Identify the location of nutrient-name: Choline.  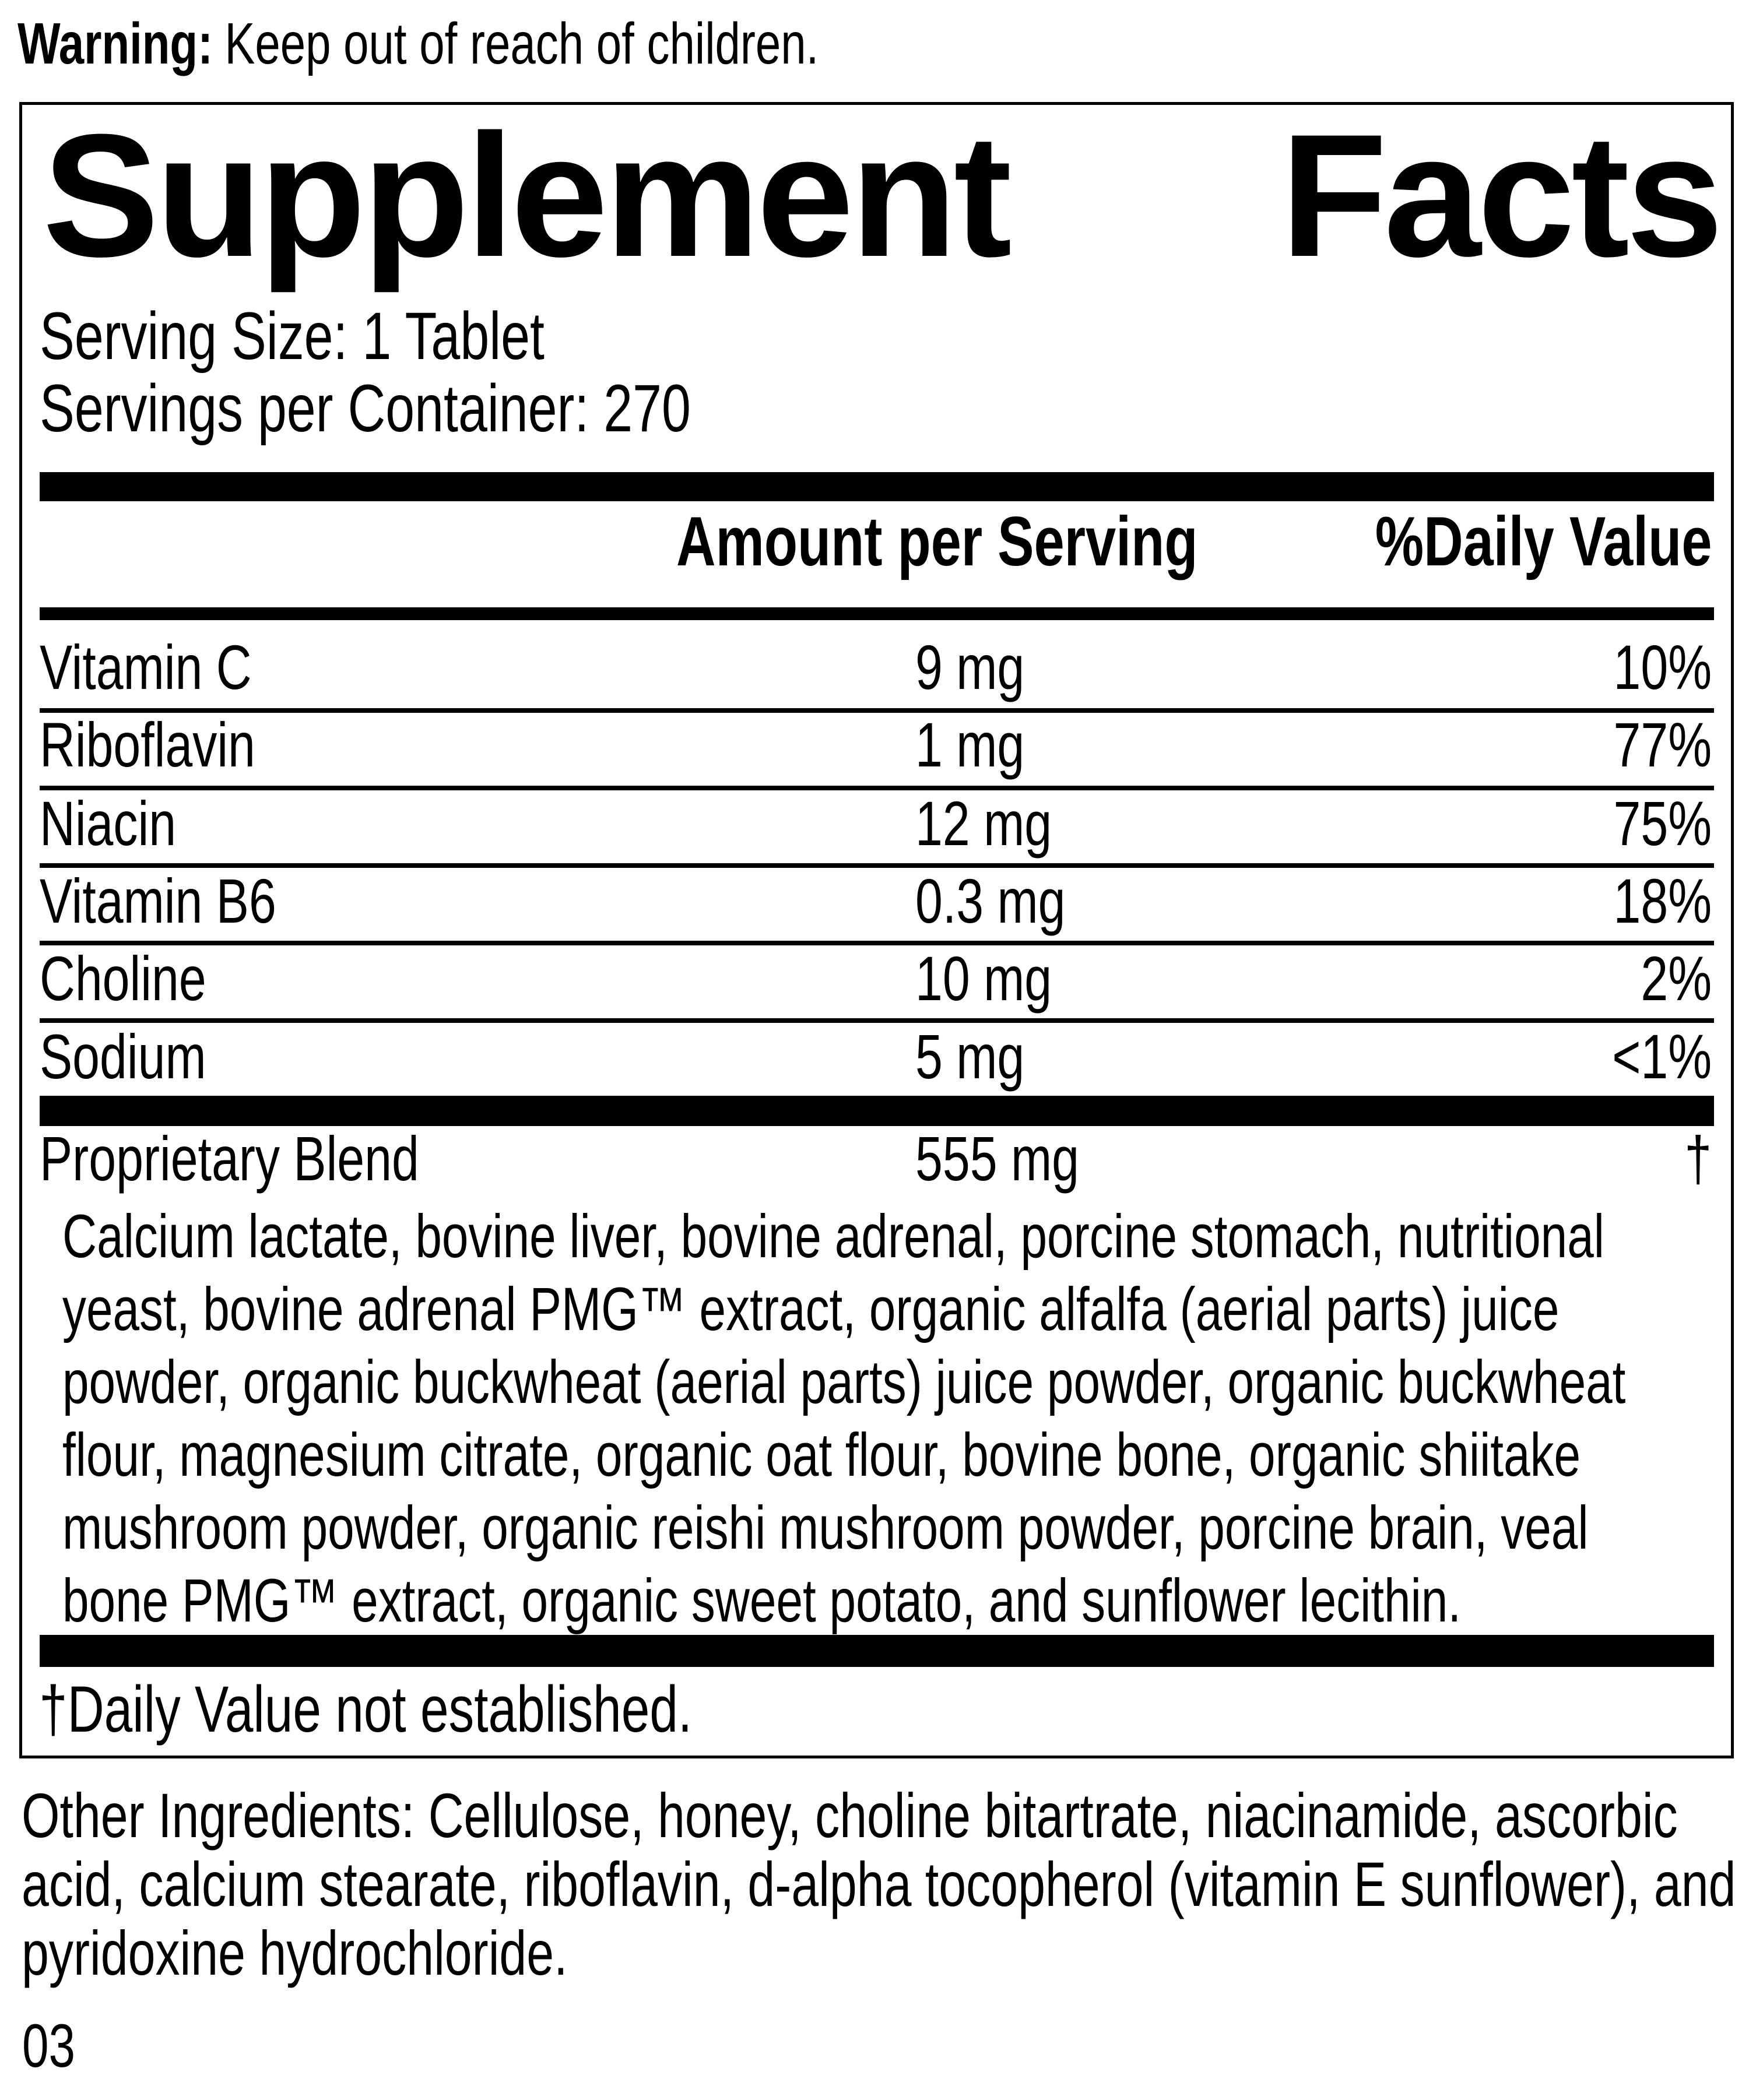
(123, 978).